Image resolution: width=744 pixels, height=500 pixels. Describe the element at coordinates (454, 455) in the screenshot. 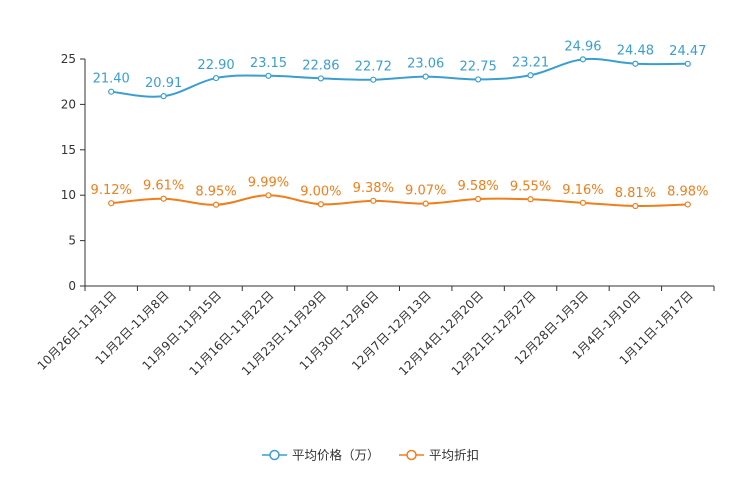

I see `legend-label: 平均折扣` at that location.